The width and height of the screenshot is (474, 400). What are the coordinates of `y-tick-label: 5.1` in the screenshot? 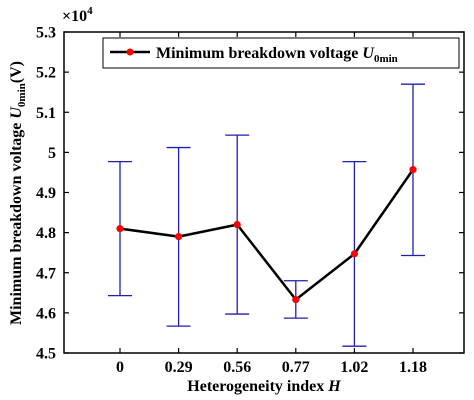 It's located at (46, 113).